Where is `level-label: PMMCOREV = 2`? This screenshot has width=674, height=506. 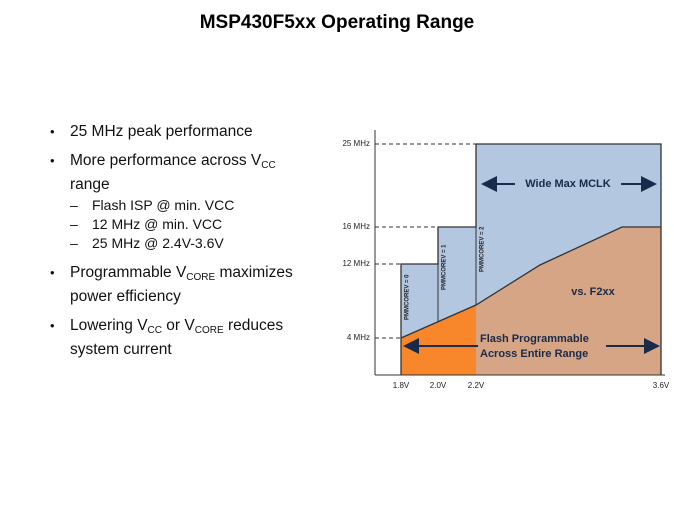
level-label: PMMCOREV = 2 is located at coordinates (483, 249).